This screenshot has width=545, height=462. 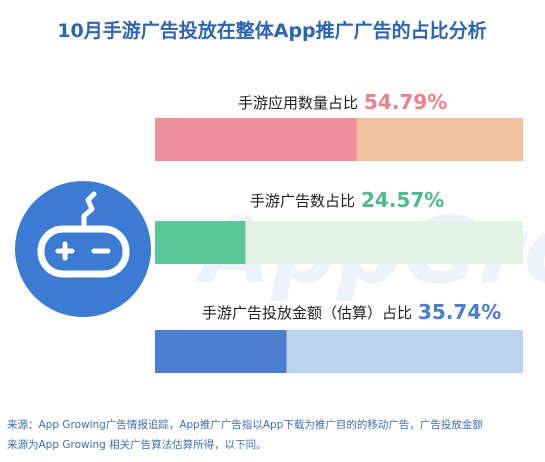 What do you see at coordinates (221, 351) in the screenshot?
I see `bar-ad-spend` at bounding box center [221, 351].